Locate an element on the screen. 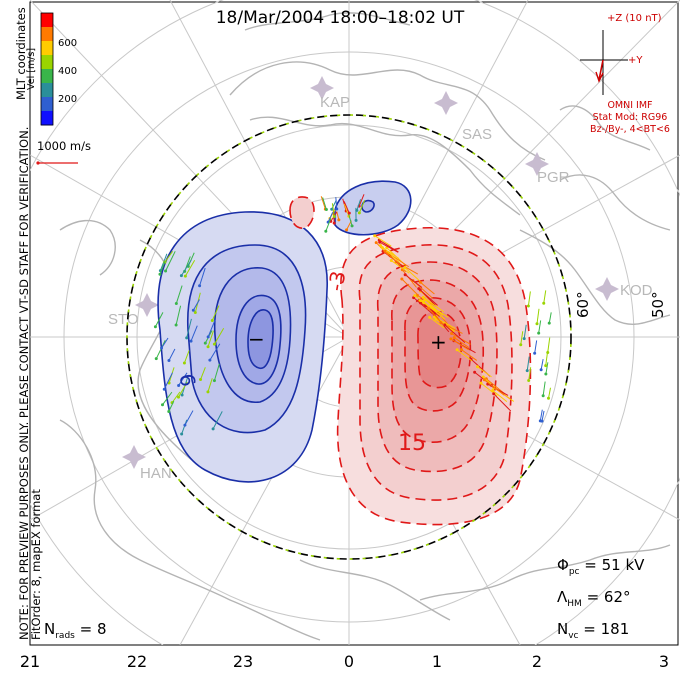 The height and width of the screenshot is (674, 680). contour-label-group: -3 9 15 − + is located at coordinates (311, 362).